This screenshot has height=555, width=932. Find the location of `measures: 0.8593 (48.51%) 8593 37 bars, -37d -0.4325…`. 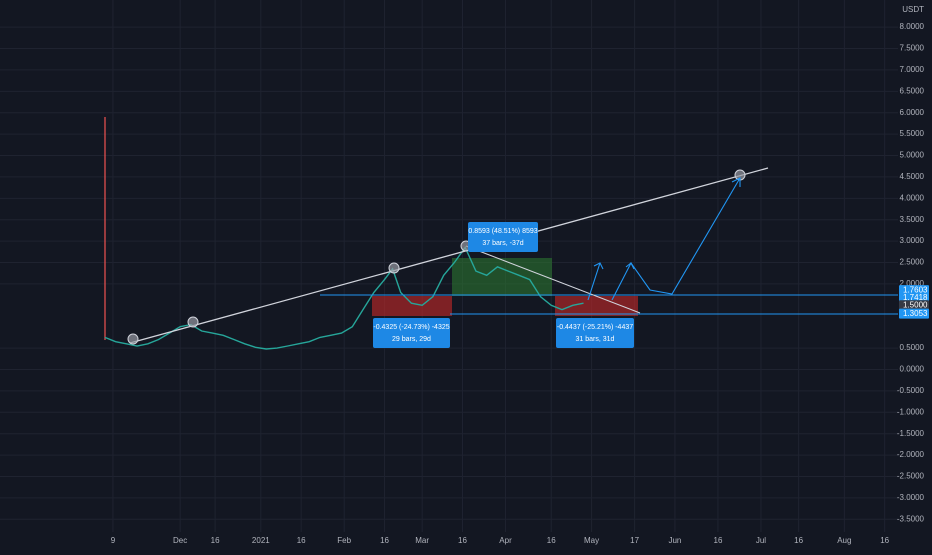

measures: 0.8593 (48.51%) 8593 37 bars, -37d -0.4325… is located at coordinates (503, 285).